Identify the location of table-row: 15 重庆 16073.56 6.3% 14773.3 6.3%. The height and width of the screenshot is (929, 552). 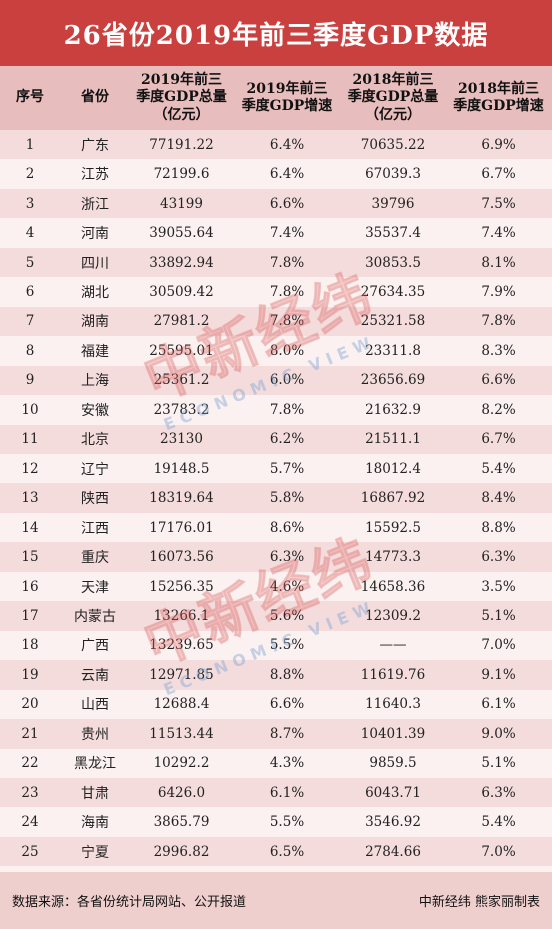
(276, 557).